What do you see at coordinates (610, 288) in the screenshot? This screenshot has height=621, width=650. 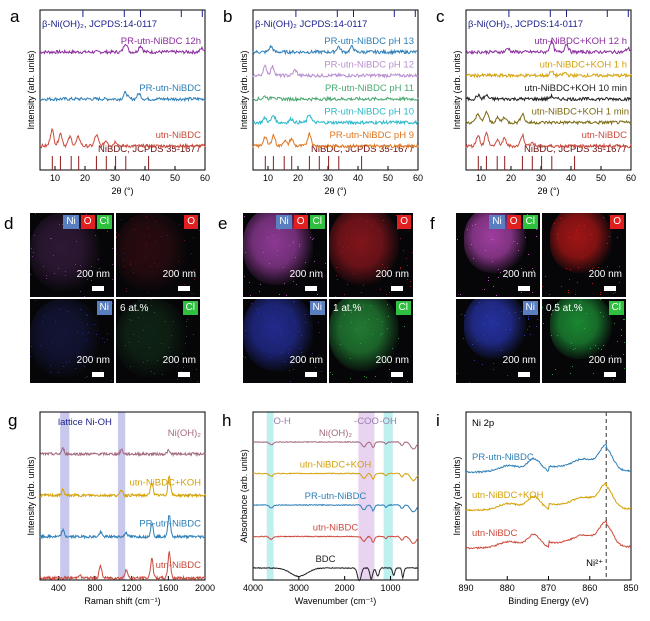 I see `scale-bar` at bounding box center [610, 288].